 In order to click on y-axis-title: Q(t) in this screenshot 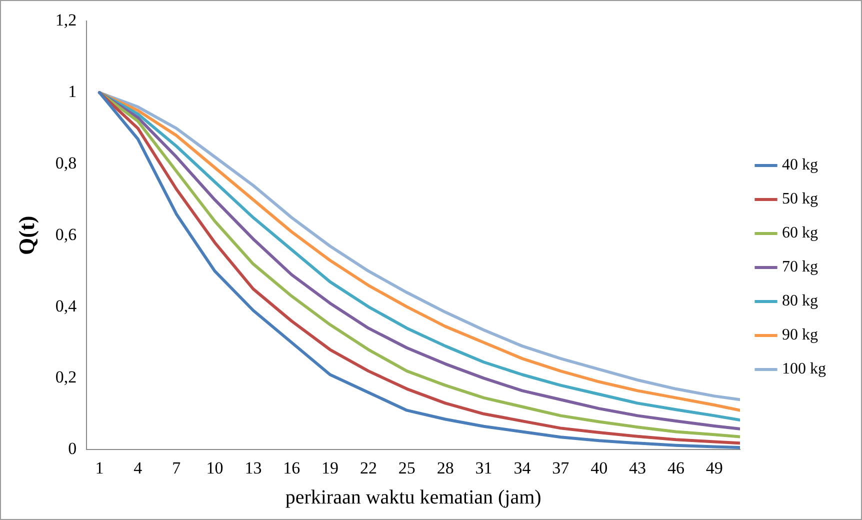, I will do `click(26, 235)`.